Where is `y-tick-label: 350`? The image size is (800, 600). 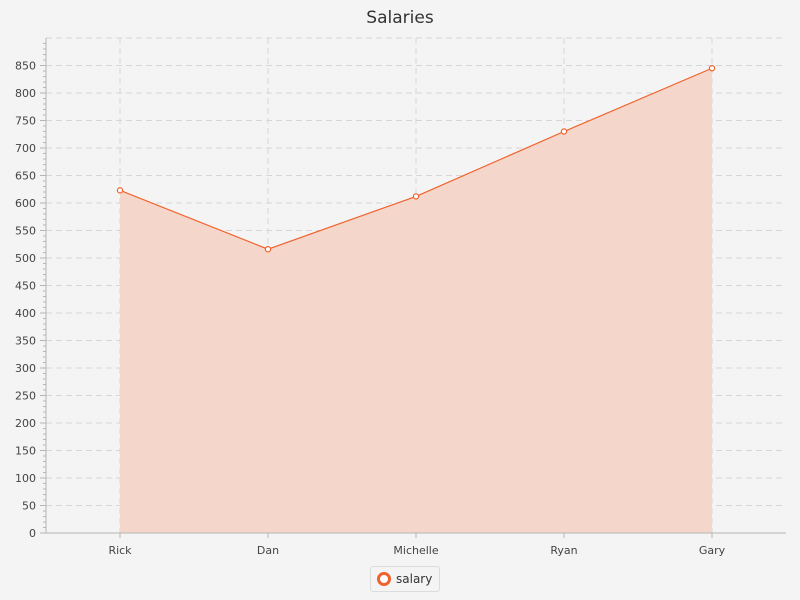
y-tick-label: 350 is located at coordinates (25, 341).